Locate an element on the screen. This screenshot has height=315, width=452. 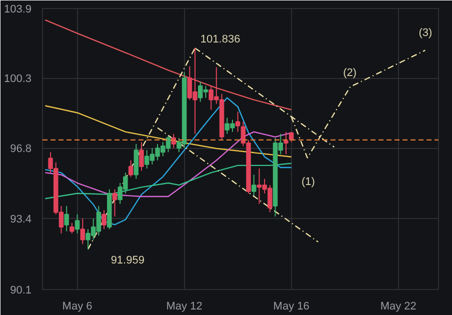
annotation: (3) is located at coordinates (425, 33).